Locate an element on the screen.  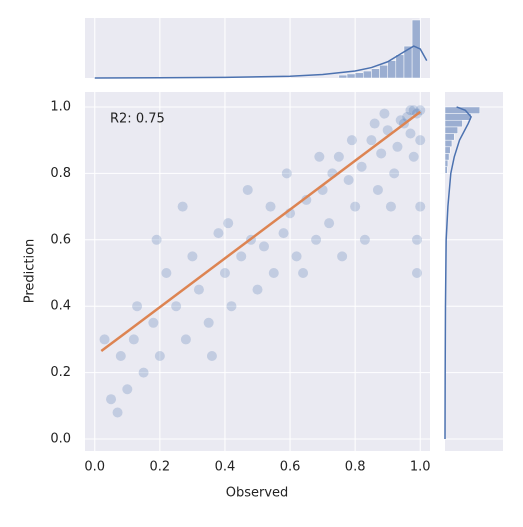
top-marginal-background is located at coordinates (257, 48).